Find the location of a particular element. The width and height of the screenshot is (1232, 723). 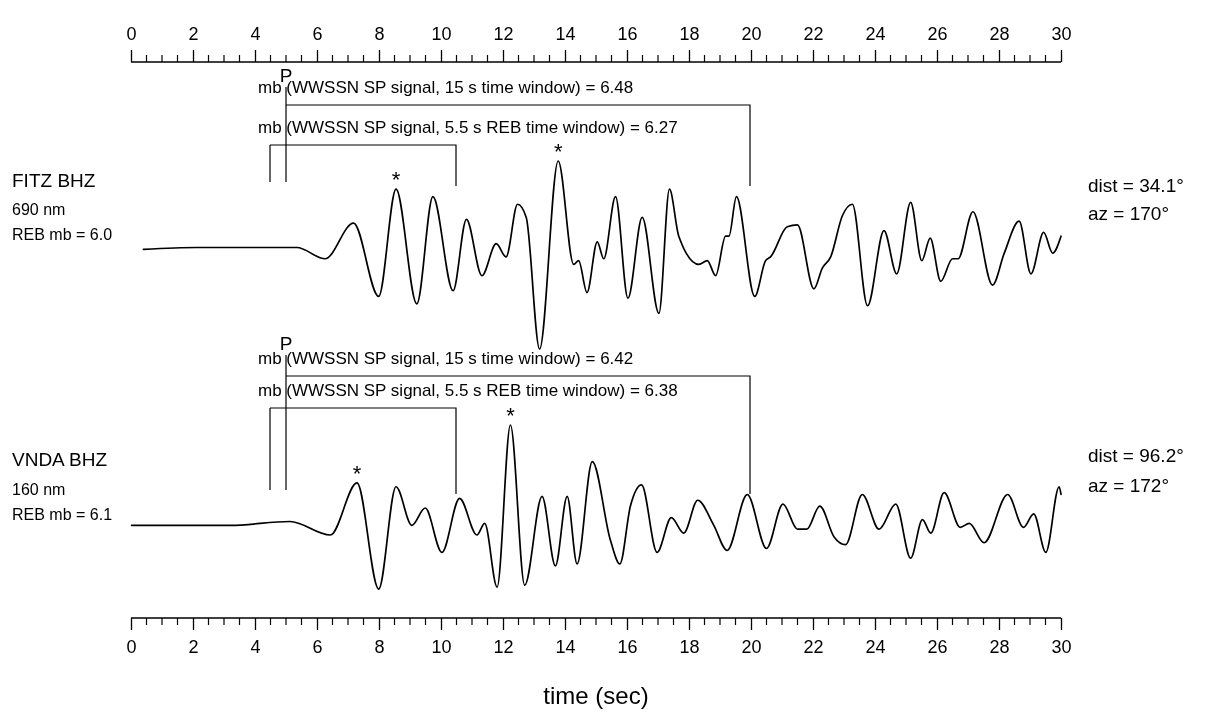

text: mb (WWSSN SP signal, 5.5 s REB time window) = 6.38 is located at coordinates (468, 390).